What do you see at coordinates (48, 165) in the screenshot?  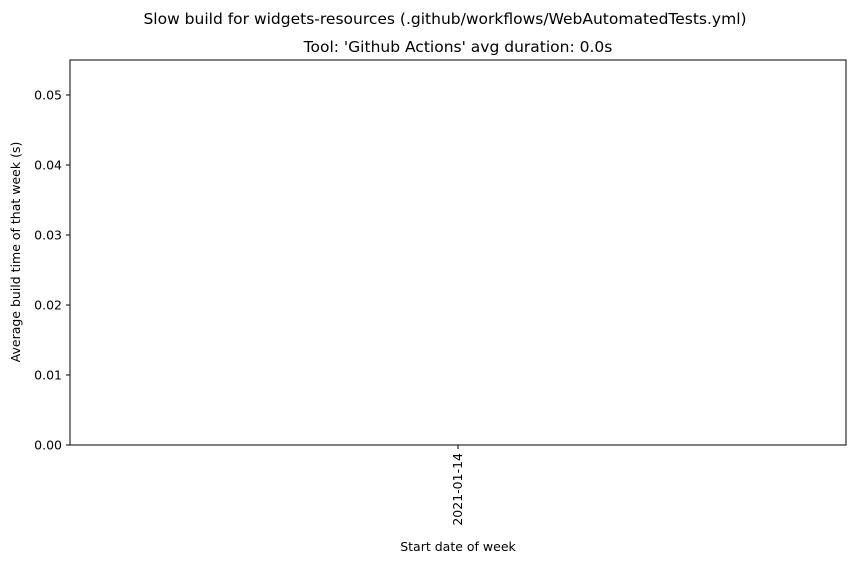 I see `y-tick-label: 0.04` at bounding box center [48, 165].